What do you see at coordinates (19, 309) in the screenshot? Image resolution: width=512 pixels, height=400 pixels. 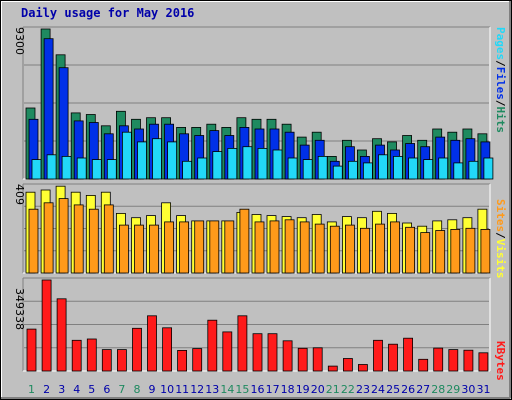 I see `kbytes-axis-max-label: 349338` at bounding box center [19, 309].